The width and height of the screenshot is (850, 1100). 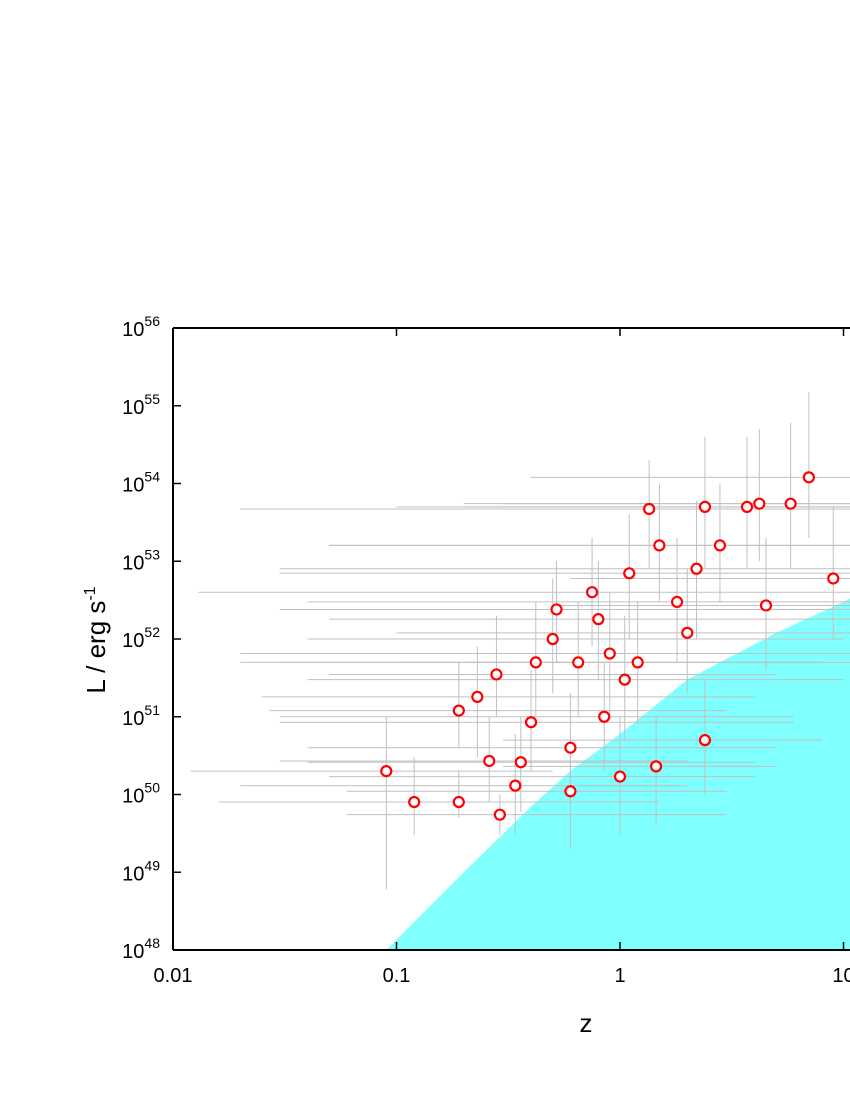 I want to click on y-tick-power: 55, so click(x=152, y=399).